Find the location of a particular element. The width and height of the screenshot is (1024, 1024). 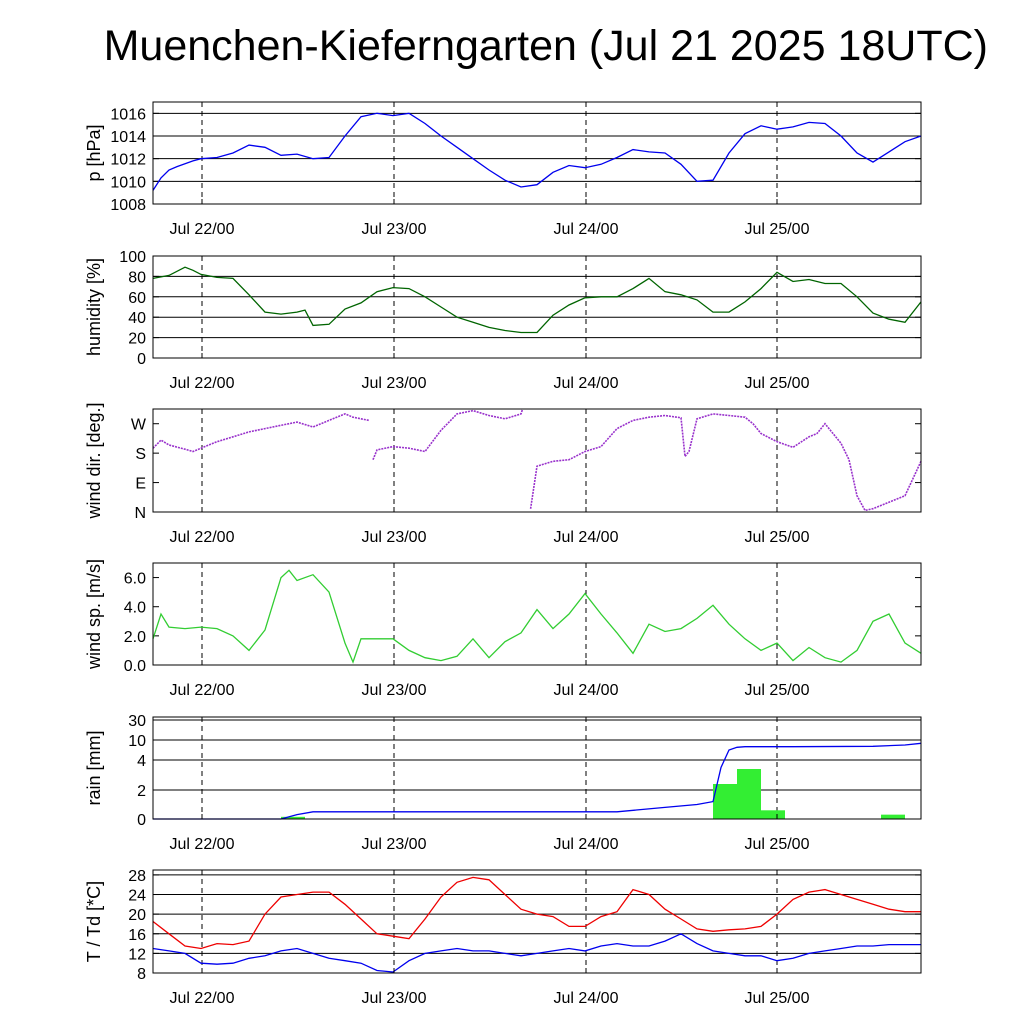

y-tick-label: 1010 is located at coordinates (128, 182).